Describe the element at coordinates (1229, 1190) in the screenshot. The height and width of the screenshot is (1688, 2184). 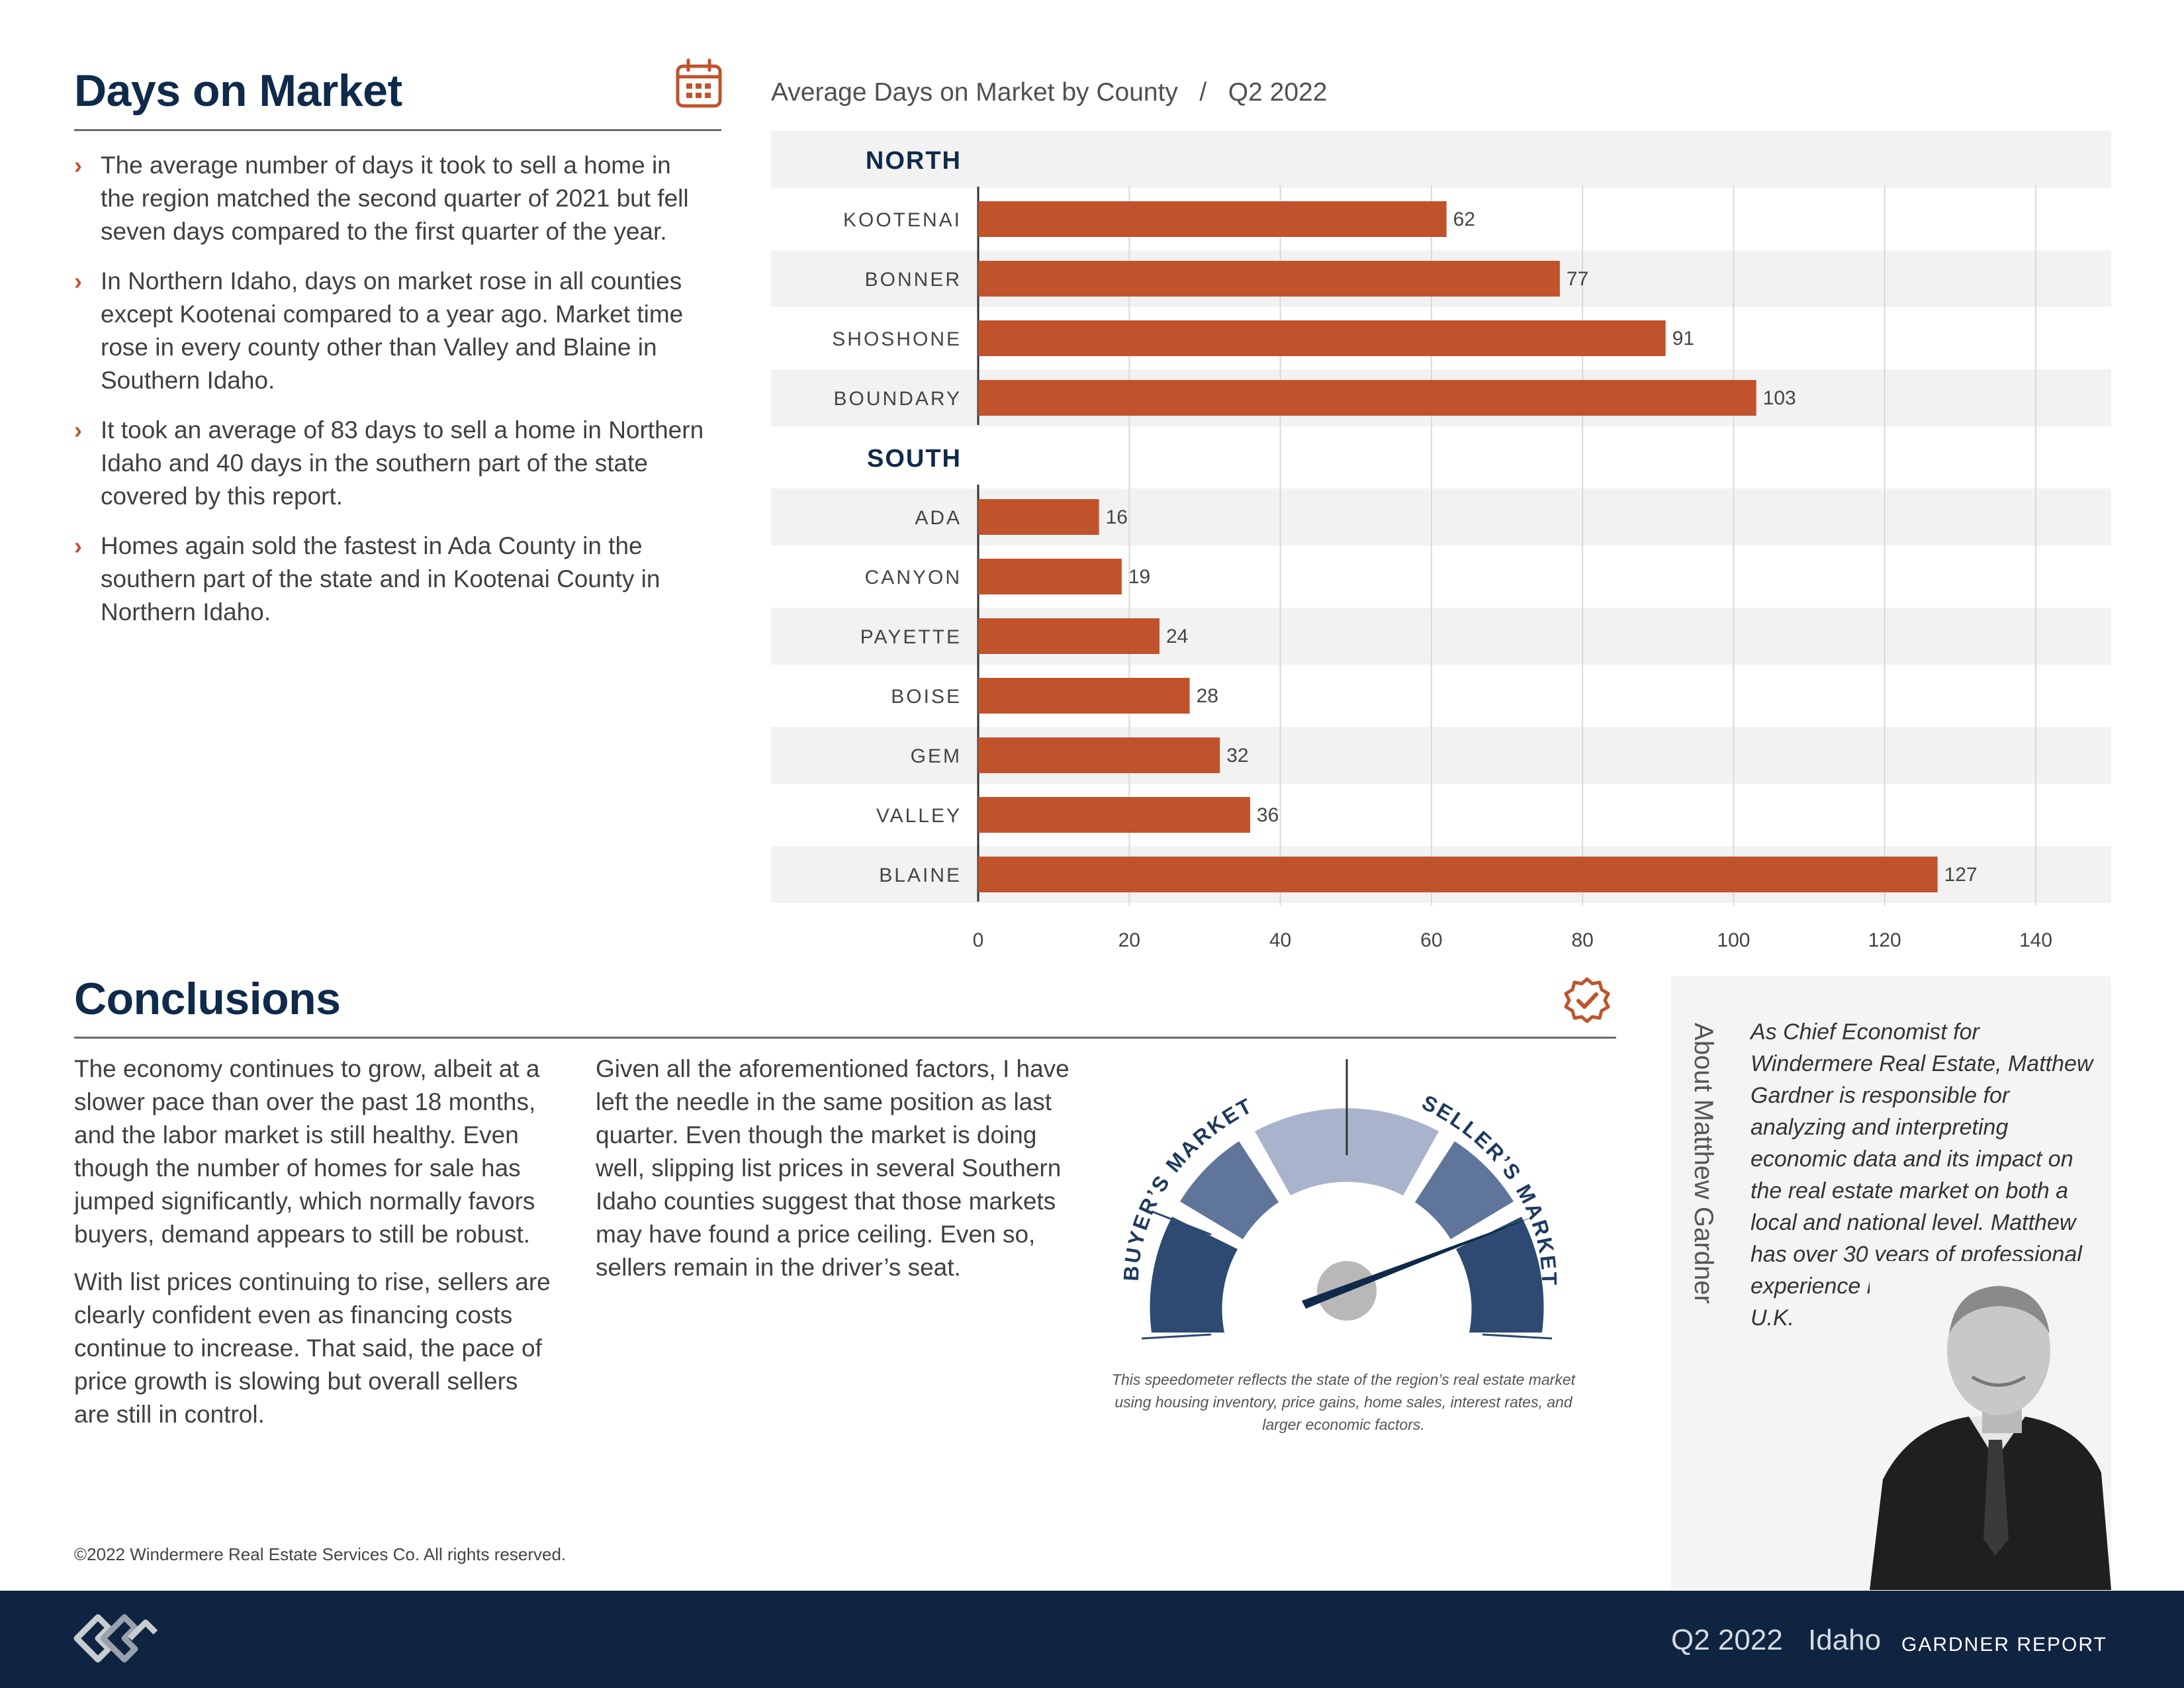
I see `gauge-segment-buyers` at that location.